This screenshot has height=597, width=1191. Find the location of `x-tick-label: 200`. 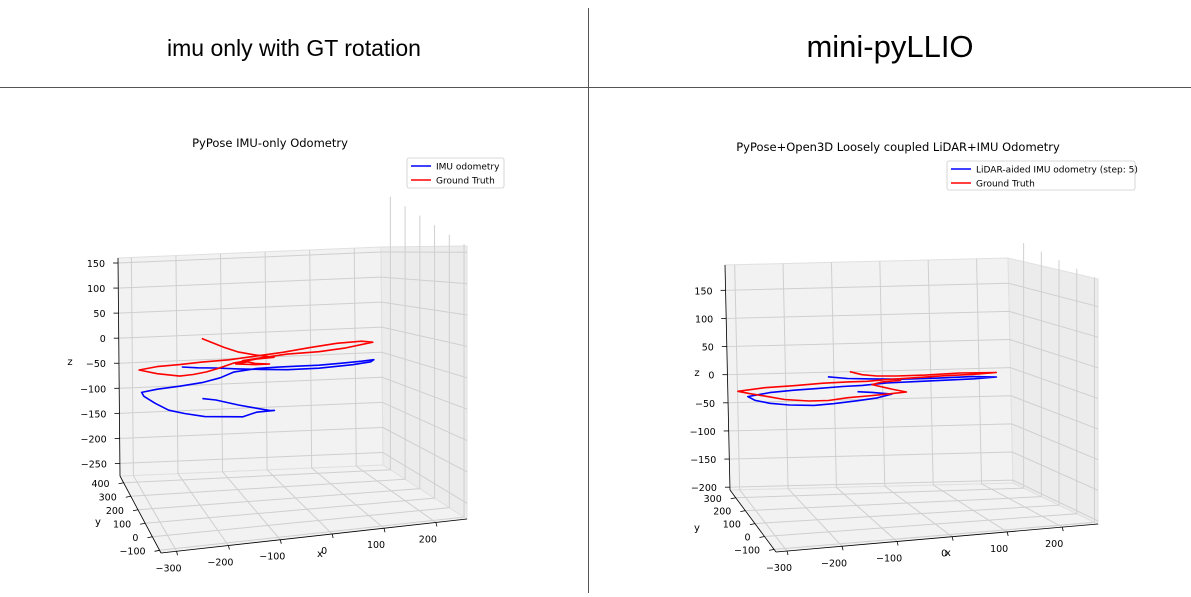

x-tick-label: 200 is located at coordinates (1054, 544).